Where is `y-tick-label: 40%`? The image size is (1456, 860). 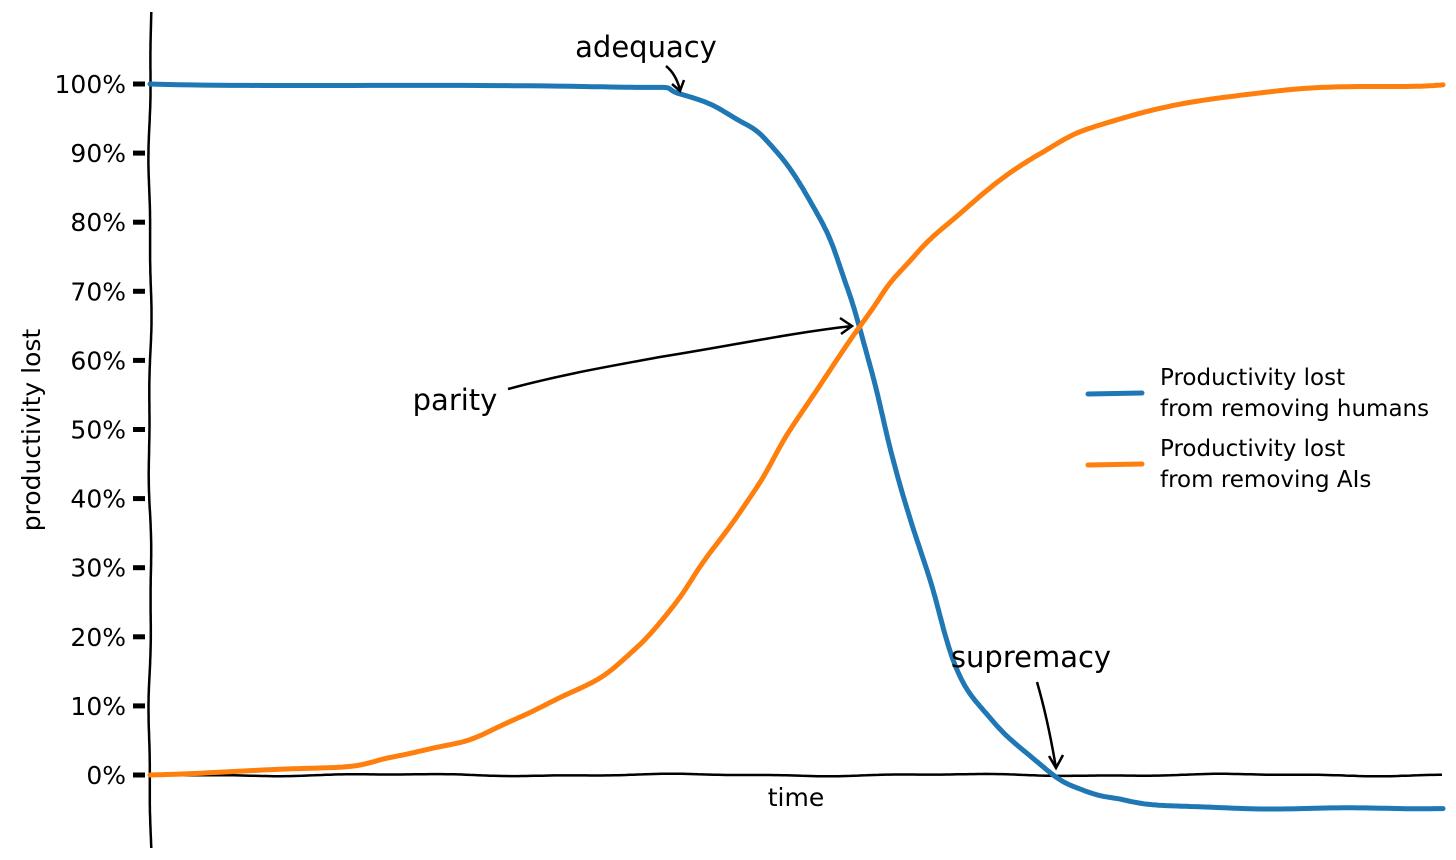
y-tick-label: 40% is located at coordinates (98, 499).